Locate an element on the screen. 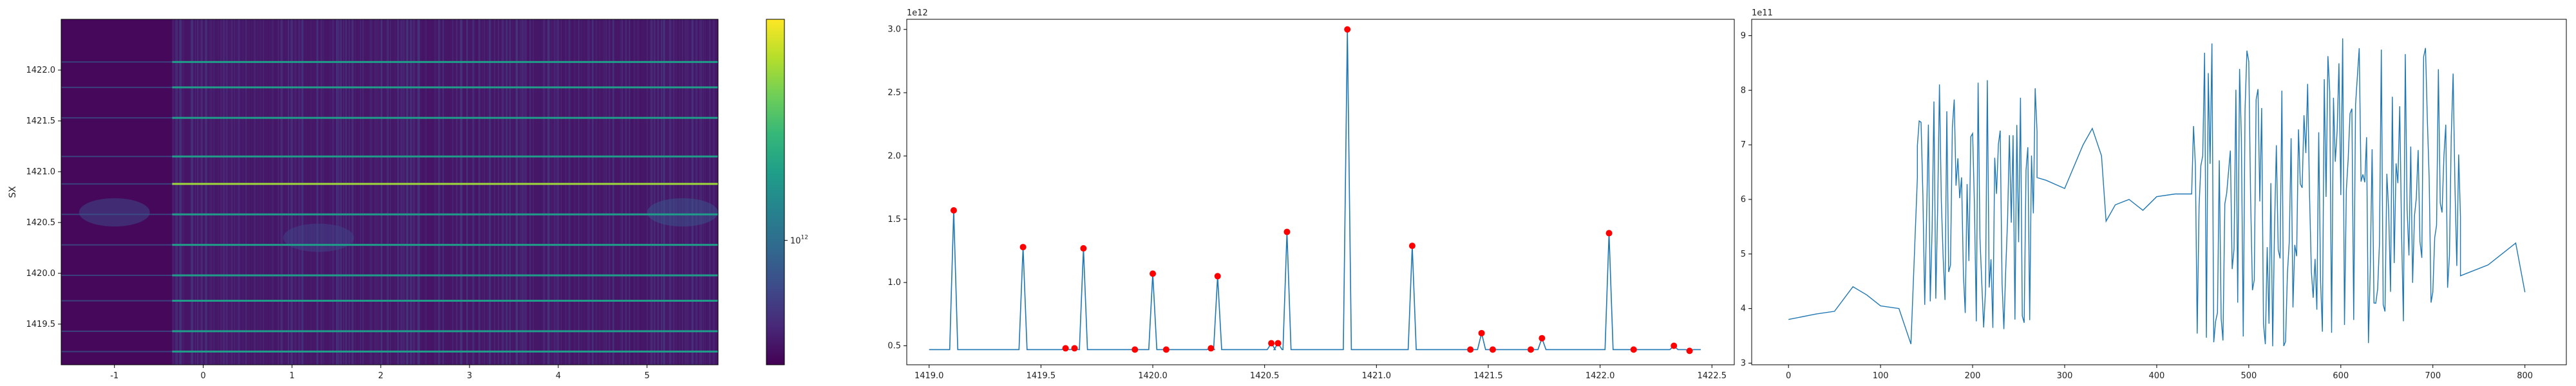 The width and height of the screenshot is (2576, 386). y-tick-label: 1.5 is located at coordinates (894, 220).